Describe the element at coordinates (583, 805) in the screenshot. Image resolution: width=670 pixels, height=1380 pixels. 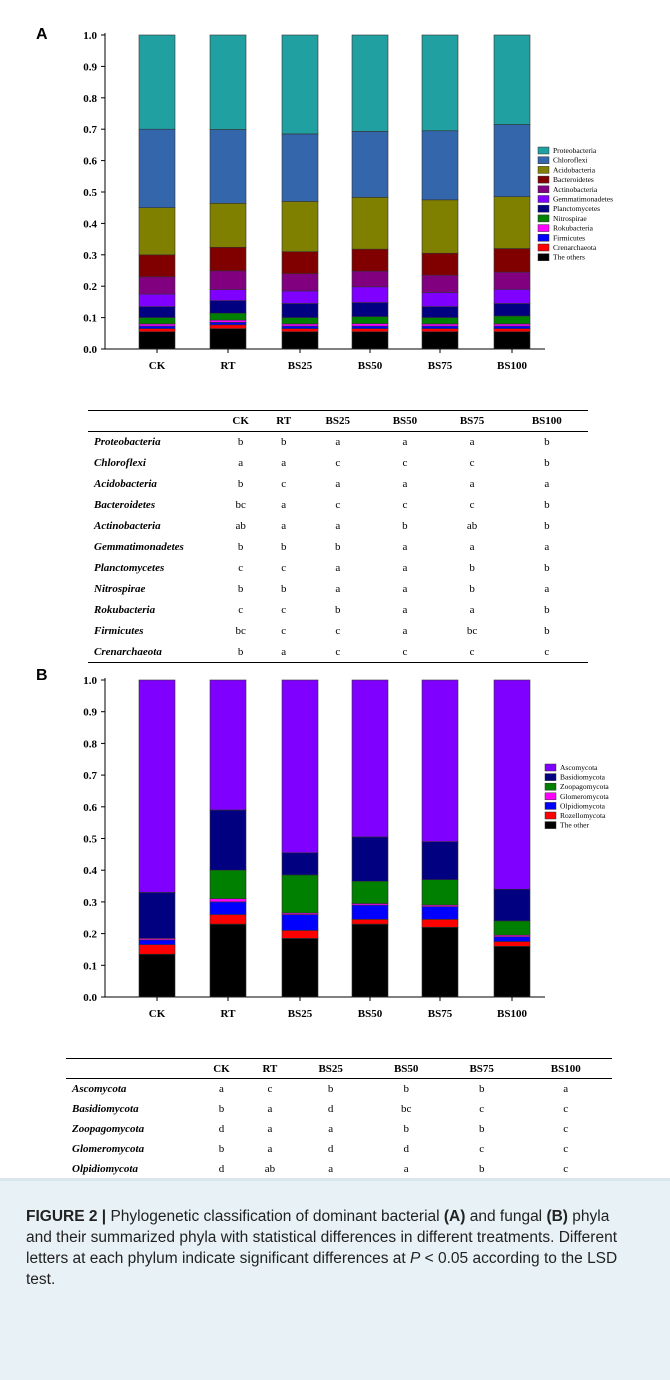
I see `legend-label: Olpidiomycota` at that location.